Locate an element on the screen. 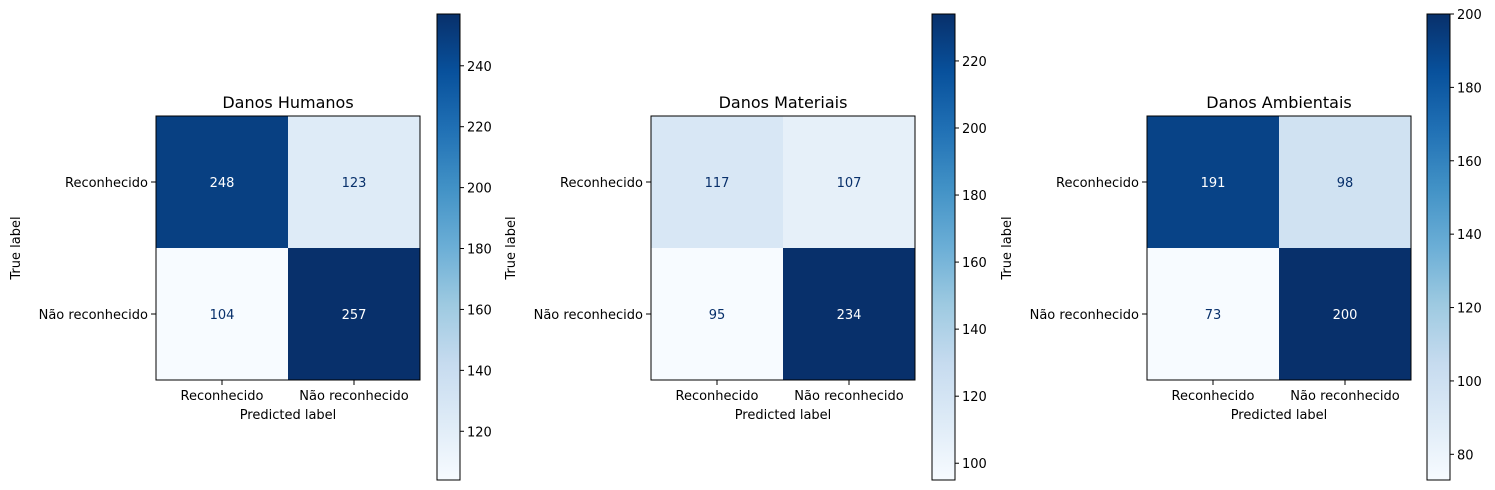 The image size is (1495, 490). cell-value-label: 234 is located at coordinates (849, 315).